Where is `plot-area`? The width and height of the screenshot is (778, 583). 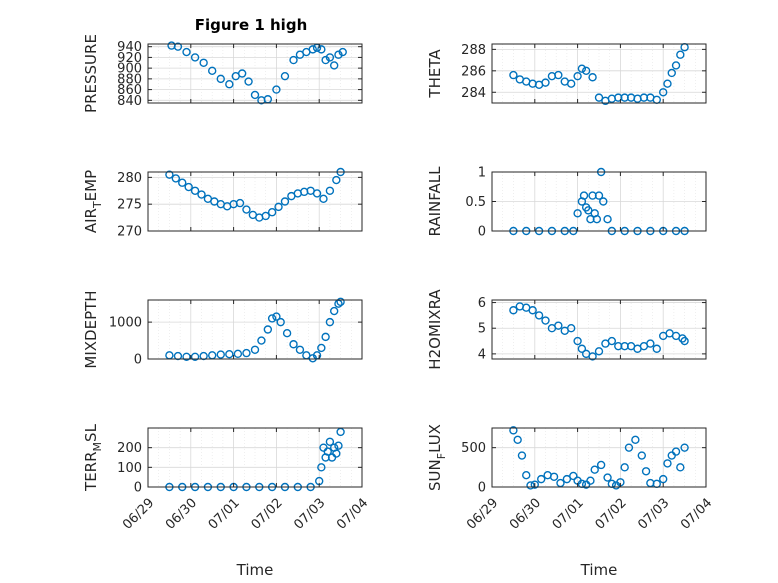 plot-area is located at coordinates (255, 329).